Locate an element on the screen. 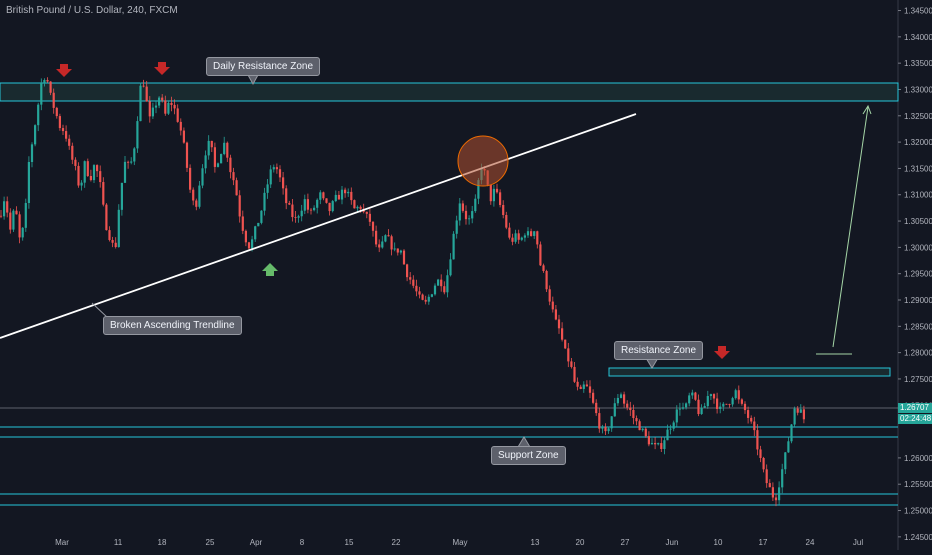  support-zone-callout: Support Zone is located at coordinates (528, 455).